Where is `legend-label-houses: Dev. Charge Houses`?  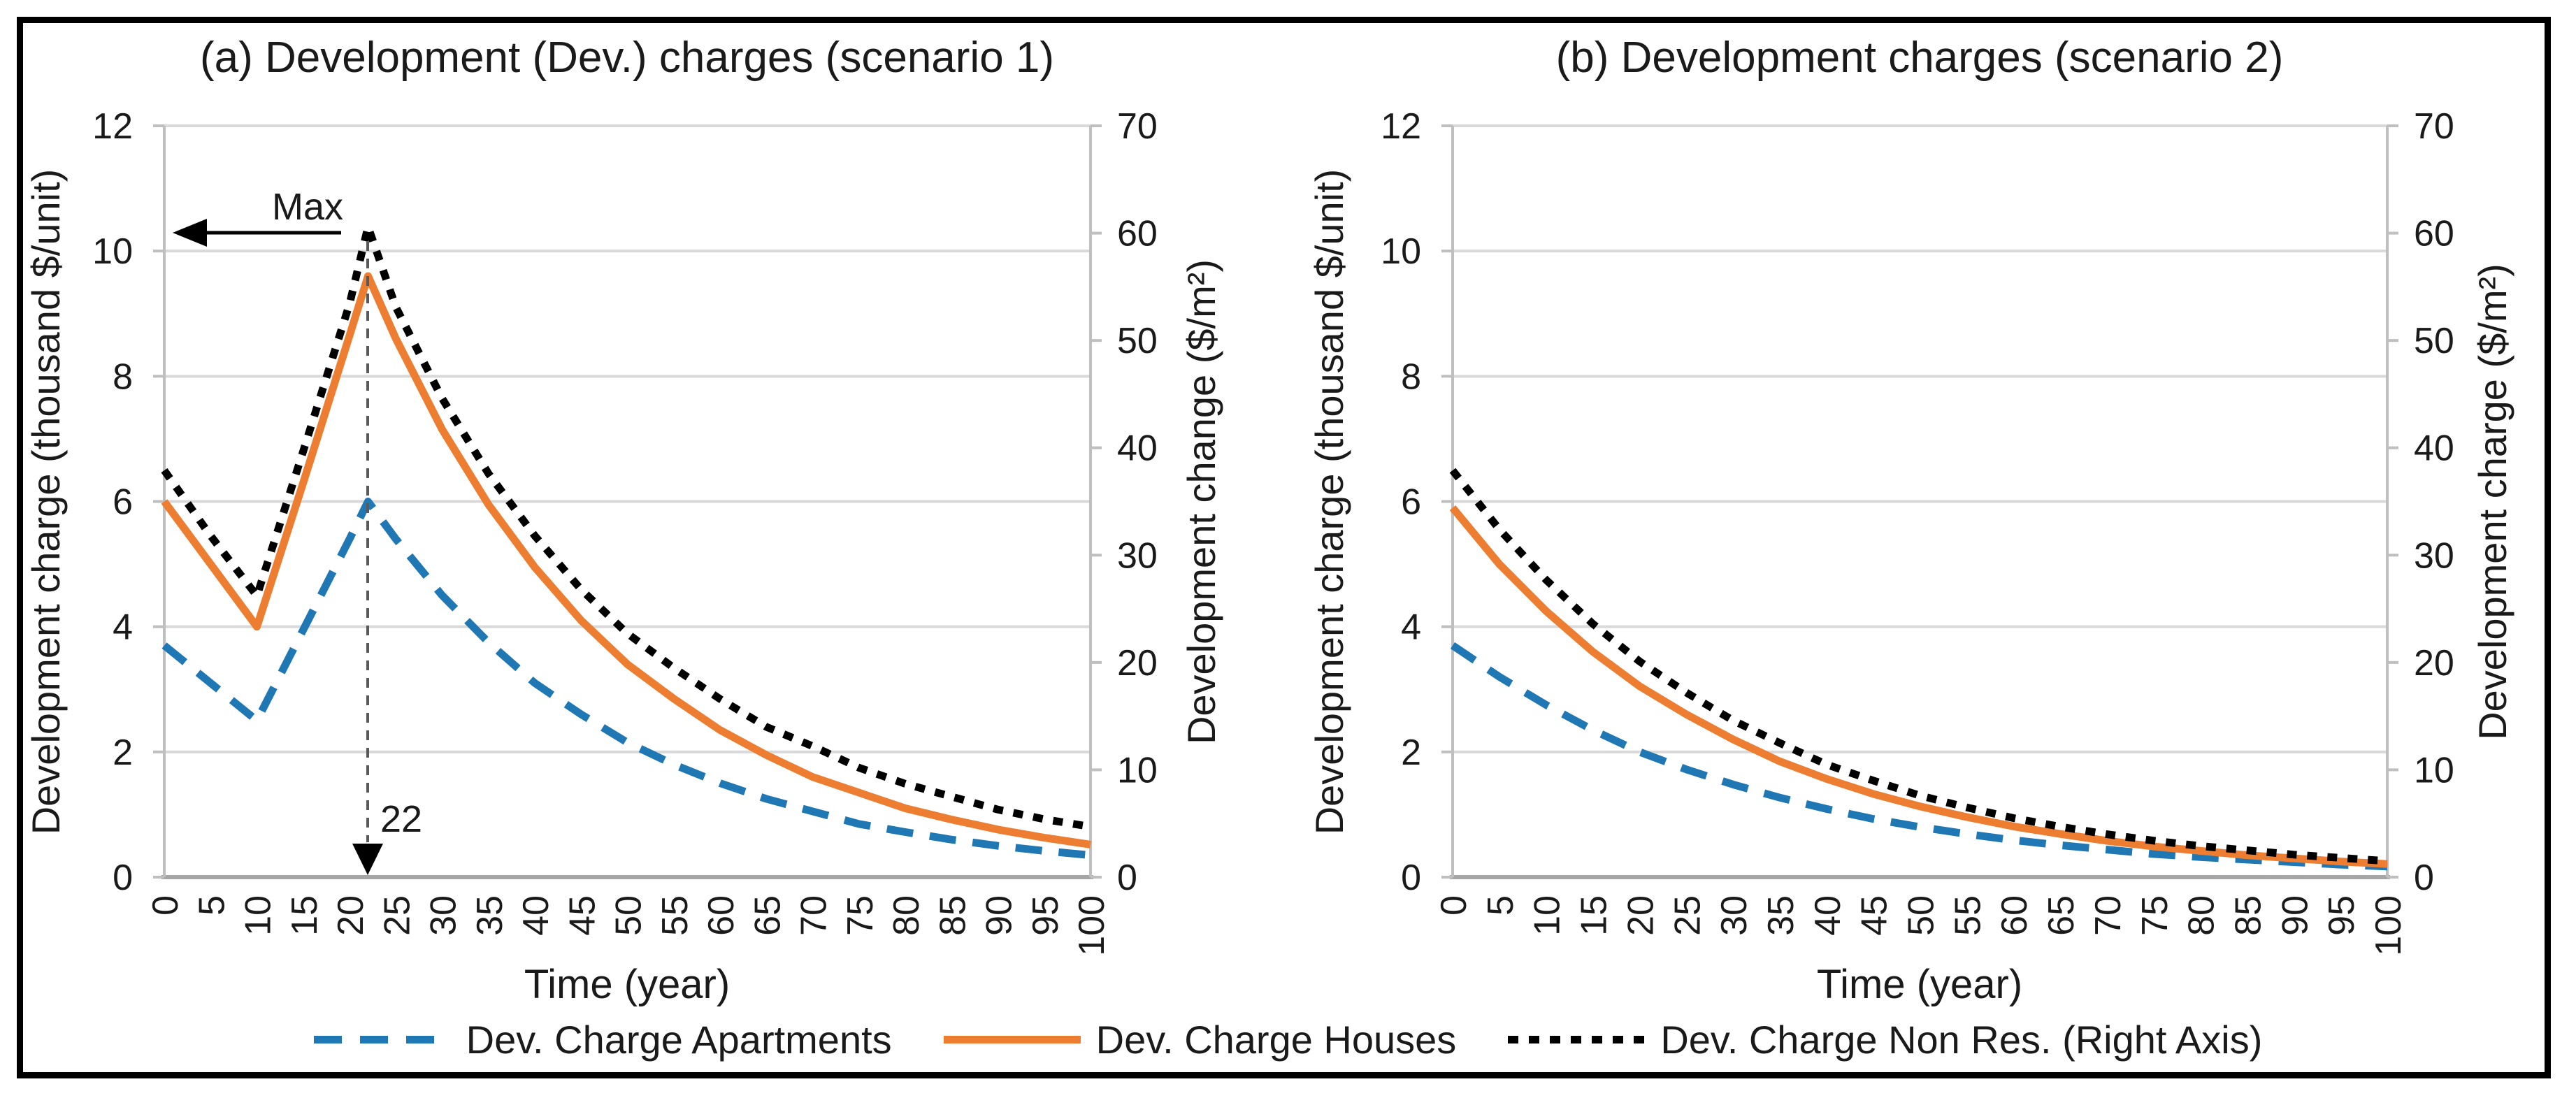
legend-label-houses: Dev. Charge Houses is located at coordinates (1276, 1039).